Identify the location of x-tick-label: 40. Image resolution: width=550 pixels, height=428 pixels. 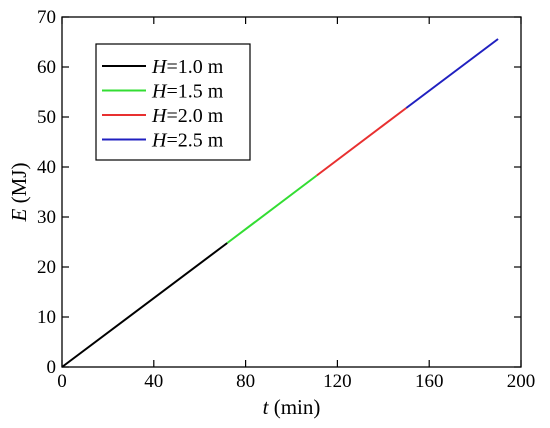
(153, 381).